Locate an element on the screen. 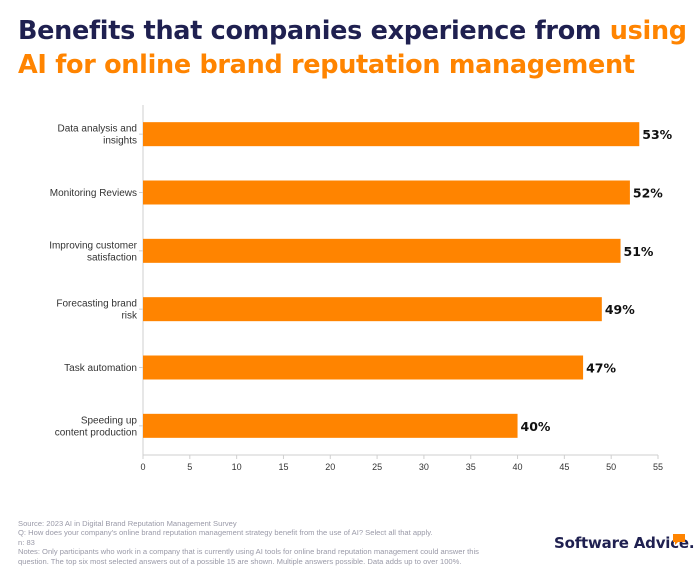 This screenshot has height=583, width=700. category-label-2: Improving customer satisfaction is located at coordinates (93, 251).